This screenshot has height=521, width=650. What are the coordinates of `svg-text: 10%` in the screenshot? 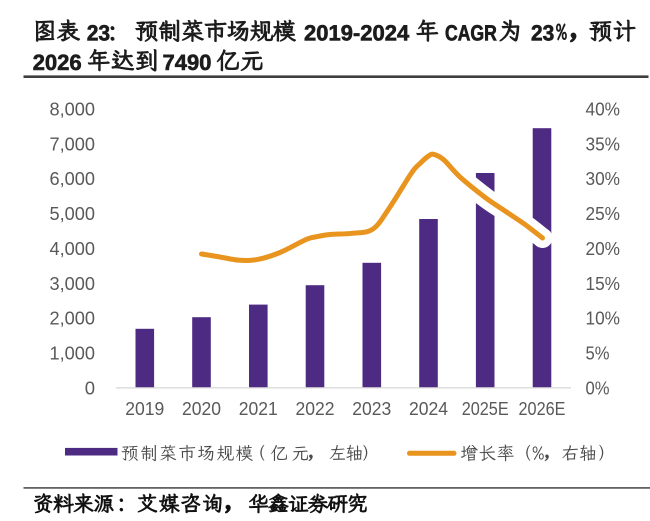 It's located at (603, 318).